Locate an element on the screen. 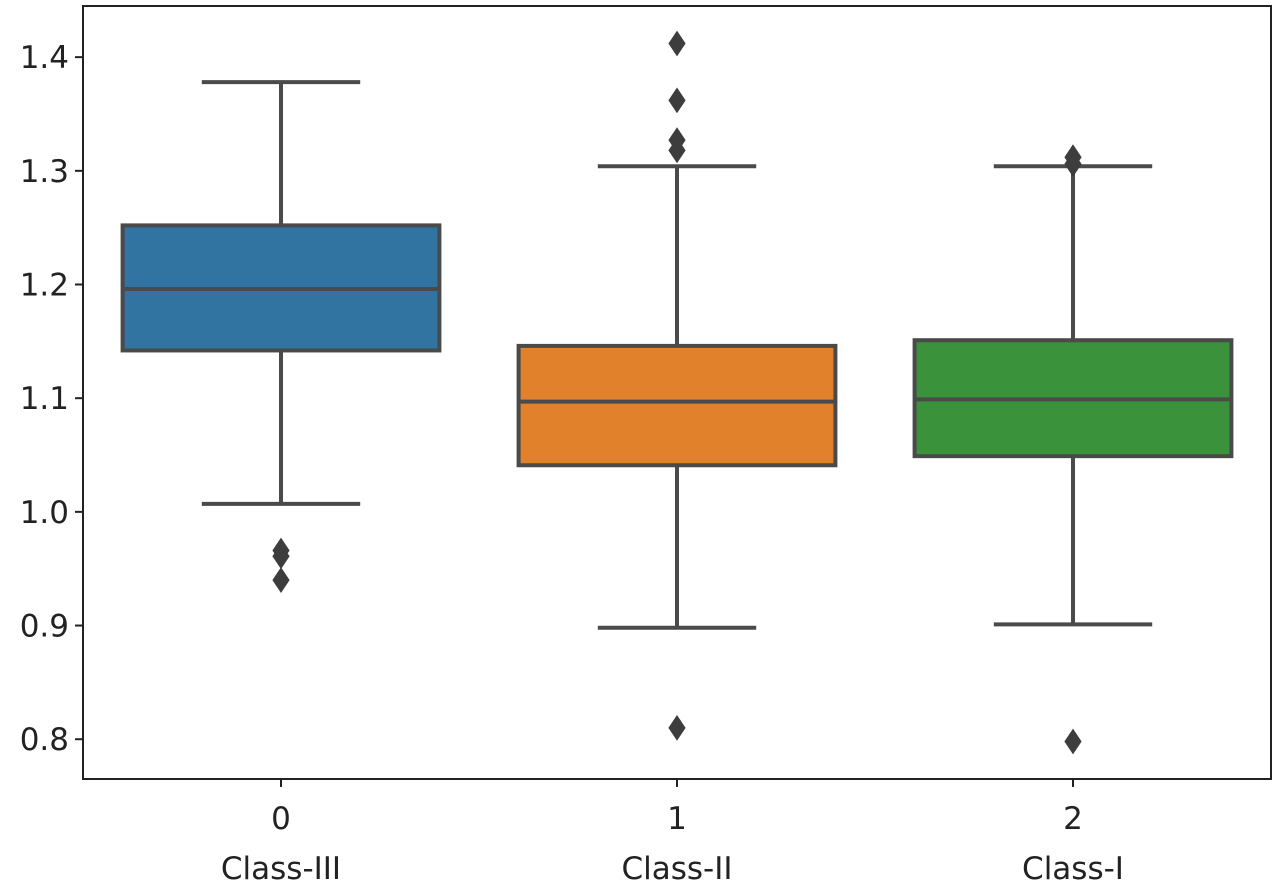  y-tick-label: 1.3 is located at coordinates (44, 172).